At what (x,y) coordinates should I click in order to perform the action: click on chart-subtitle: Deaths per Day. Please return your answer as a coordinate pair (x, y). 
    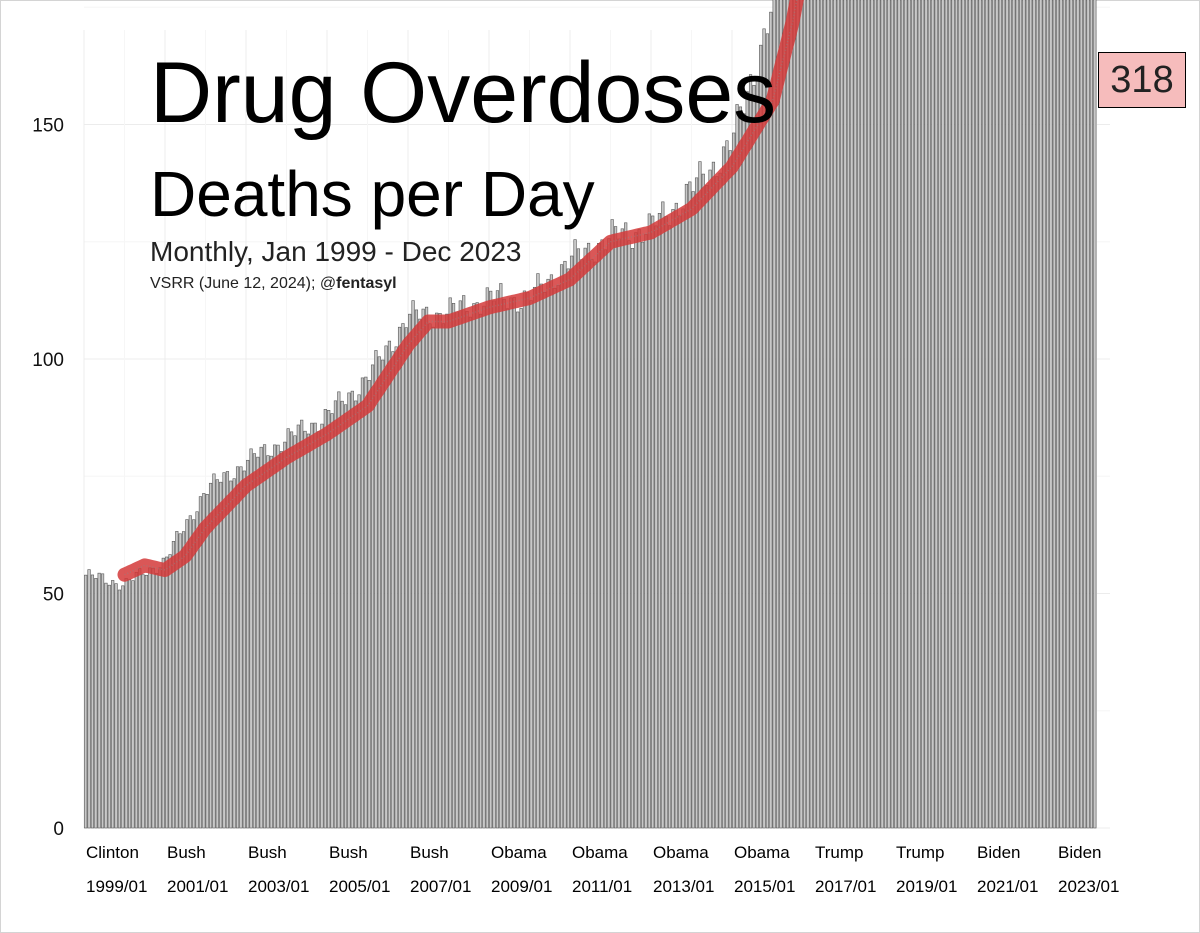
    Looking at the image, I should click on (372, 194).